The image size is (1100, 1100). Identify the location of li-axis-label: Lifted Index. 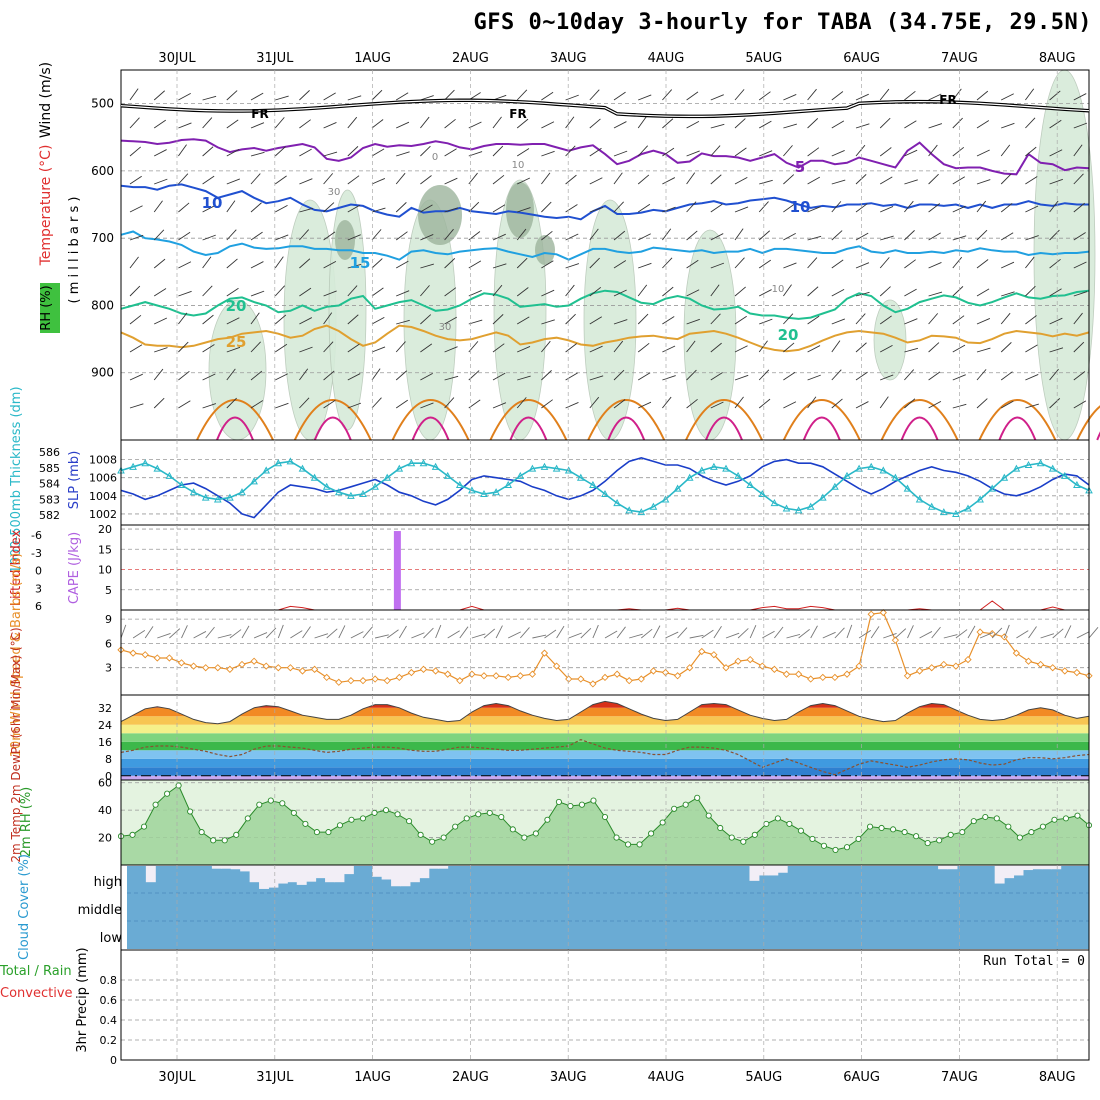
(16, 567).